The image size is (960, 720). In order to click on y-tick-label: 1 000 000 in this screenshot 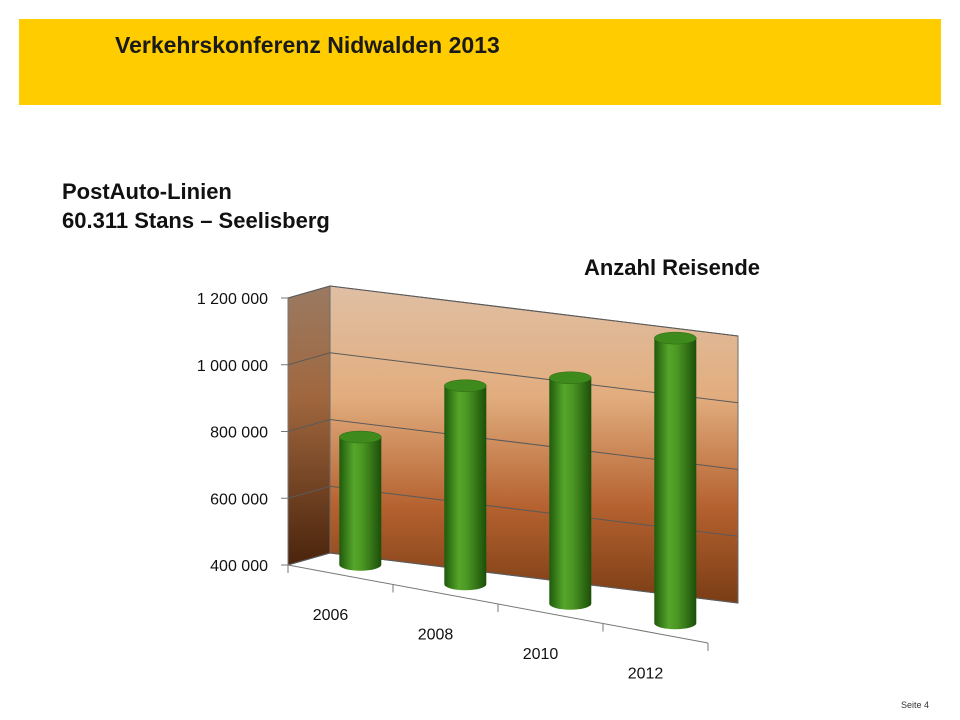, I will do `click(232, 366)`.